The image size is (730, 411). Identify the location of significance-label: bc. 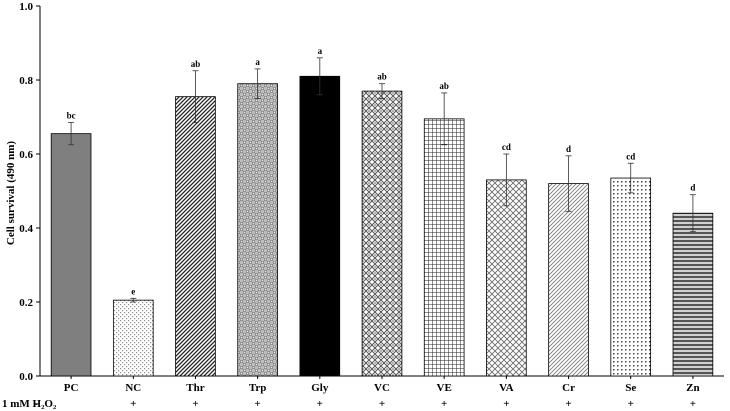
(71, 116).